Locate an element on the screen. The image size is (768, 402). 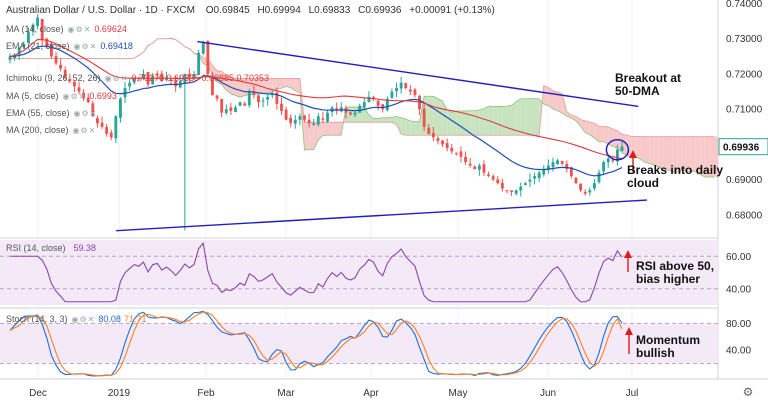
stoch-legend: Stoch (14, 3, 3) ◉⚙✕ 80.08 71.71 is located at coordinates (76, 319).